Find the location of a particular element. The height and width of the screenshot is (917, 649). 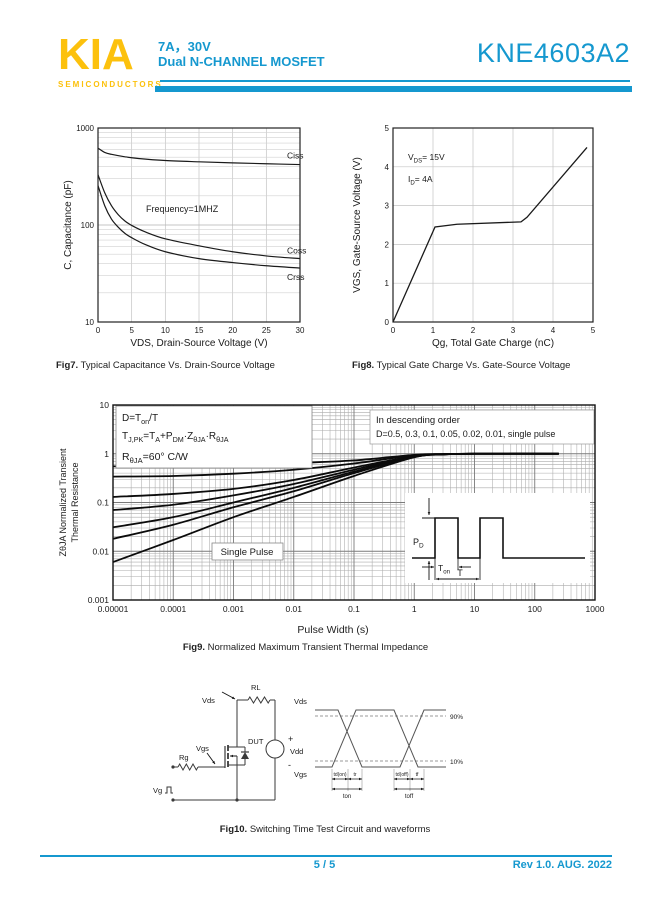

page-number: 5 / 5 is located at coordinates (324, 865).